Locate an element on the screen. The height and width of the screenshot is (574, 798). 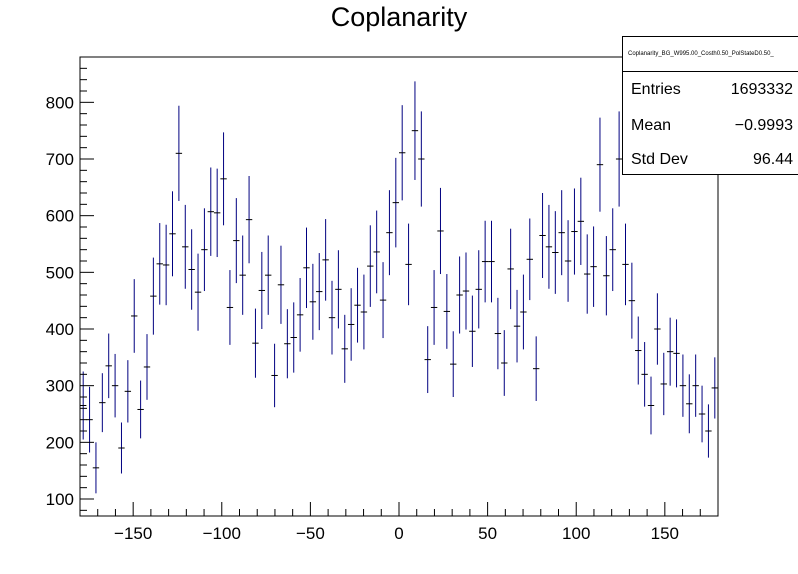
x-tick-label: −150 is located at coordinates (133, 533).